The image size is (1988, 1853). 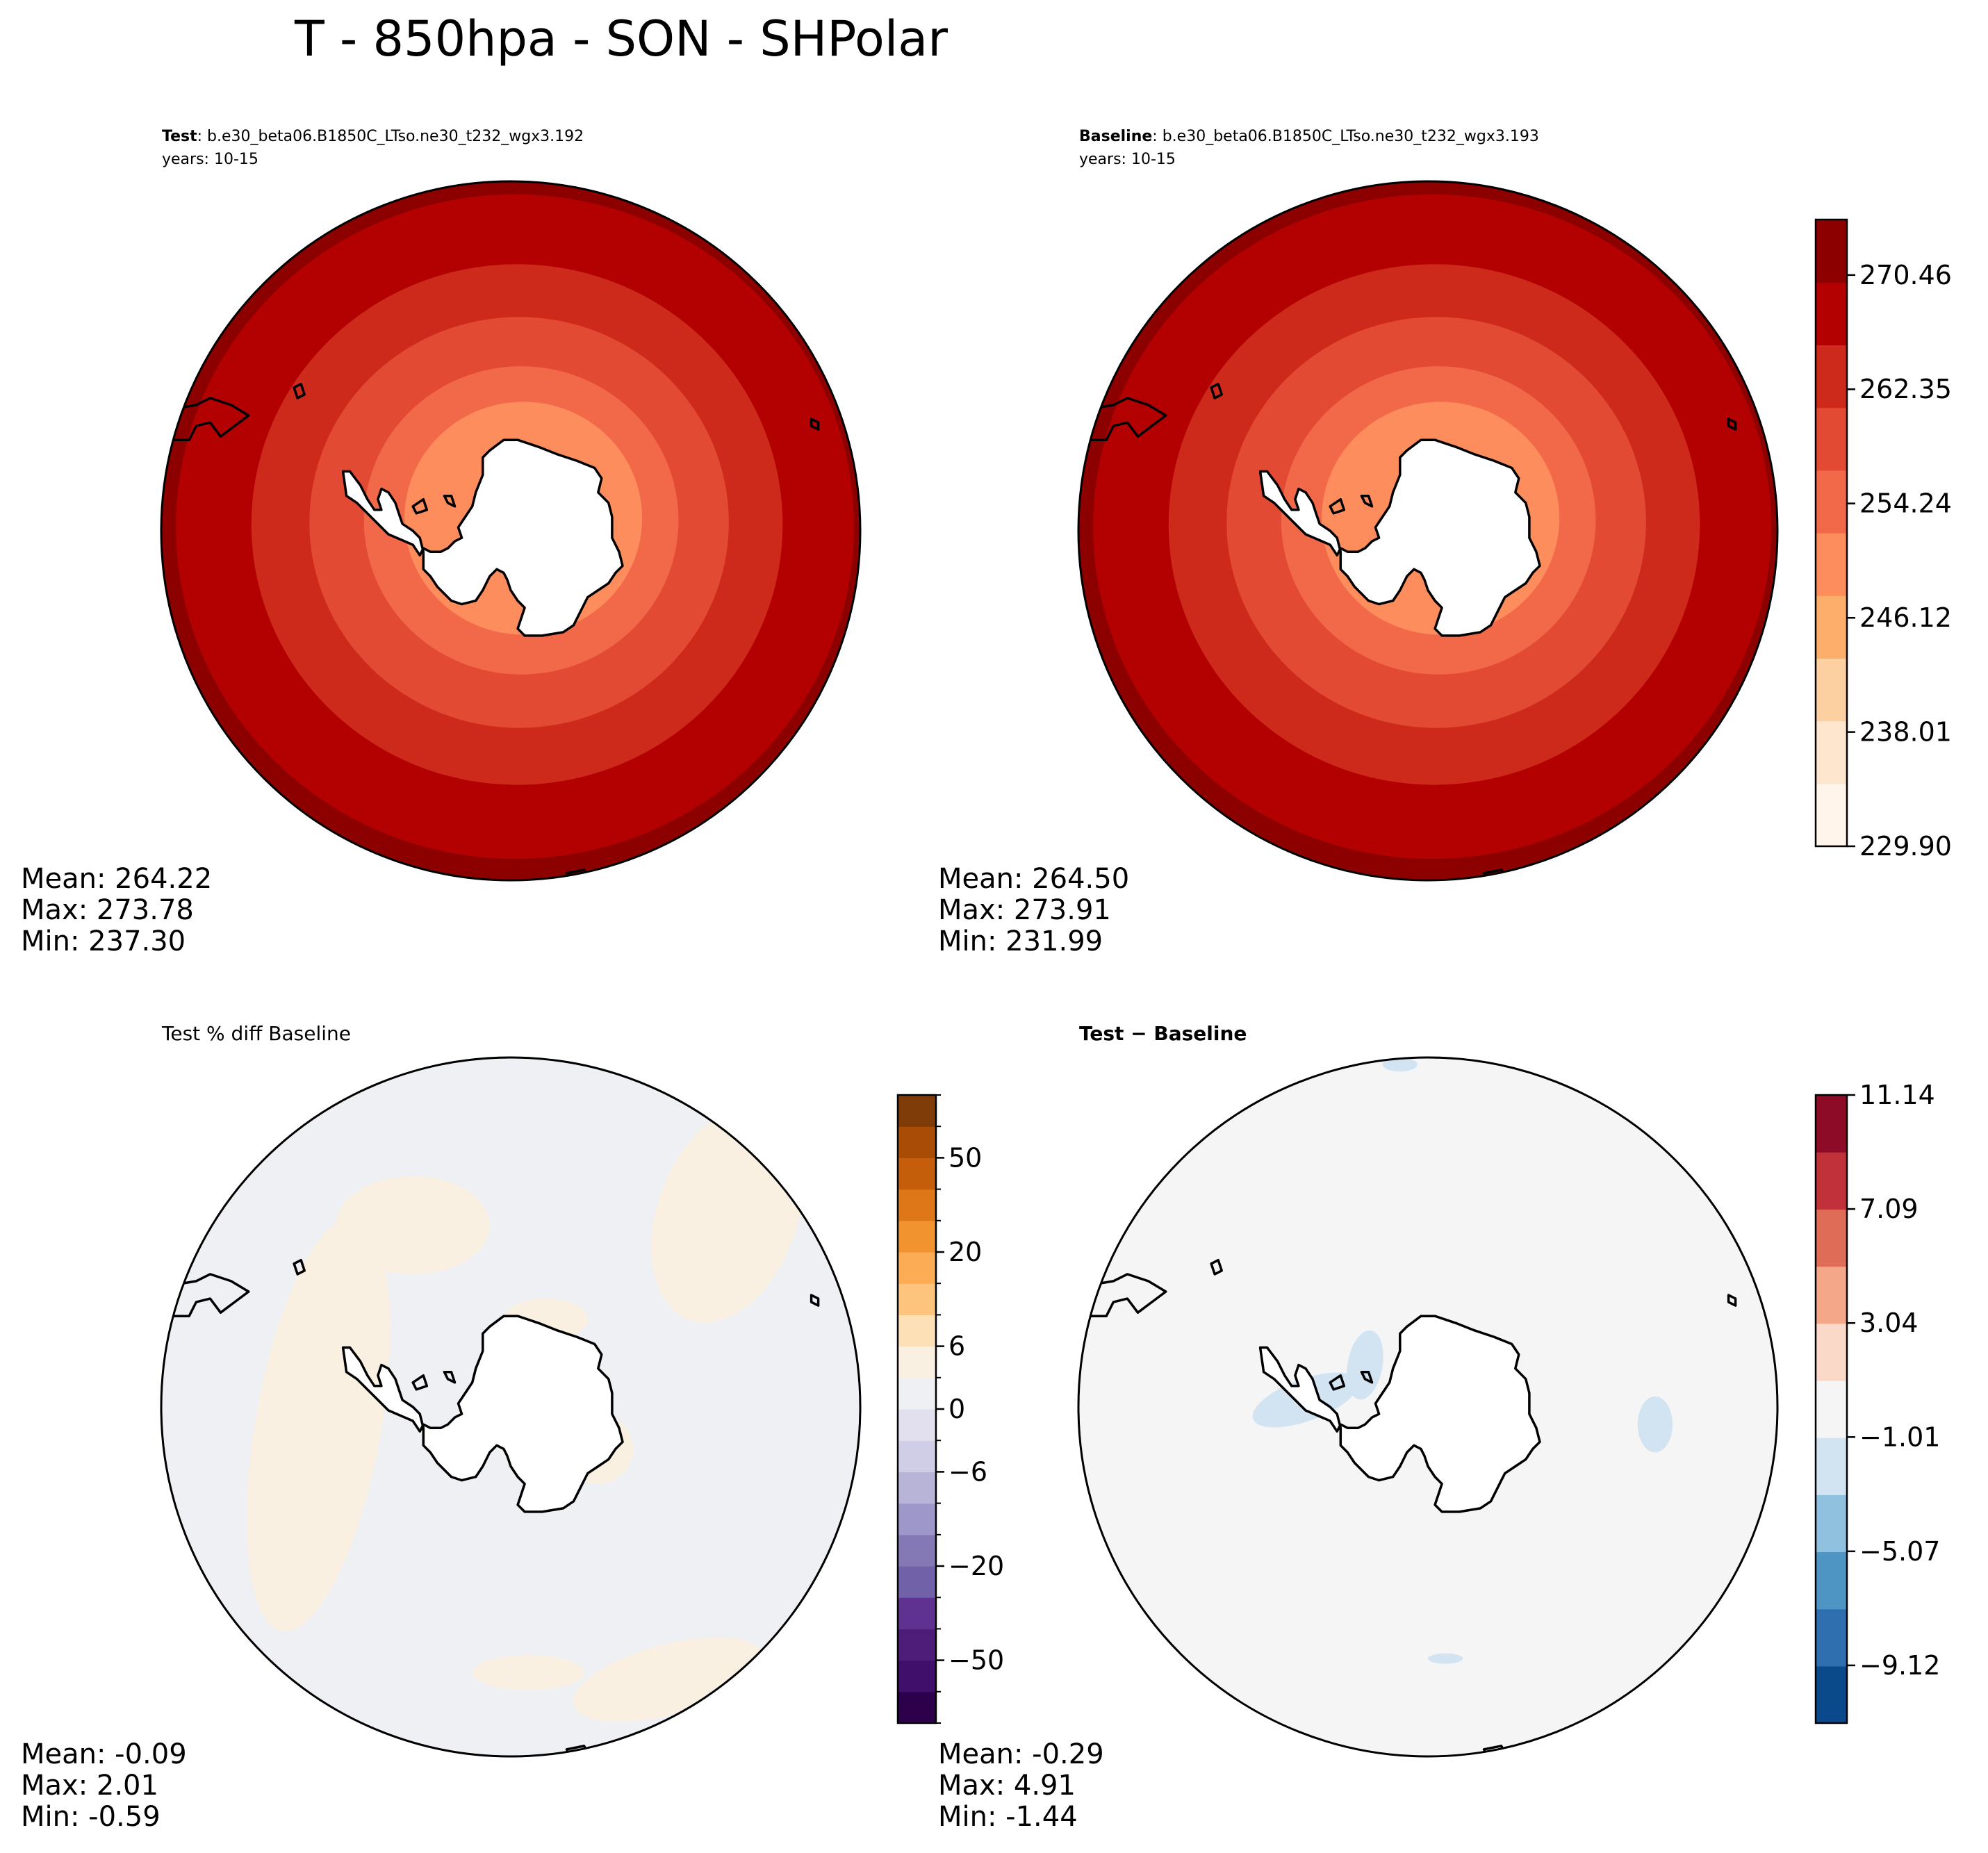 I want to click on cb3-tick-label: −5.07, so click(x=1899, y=1551).